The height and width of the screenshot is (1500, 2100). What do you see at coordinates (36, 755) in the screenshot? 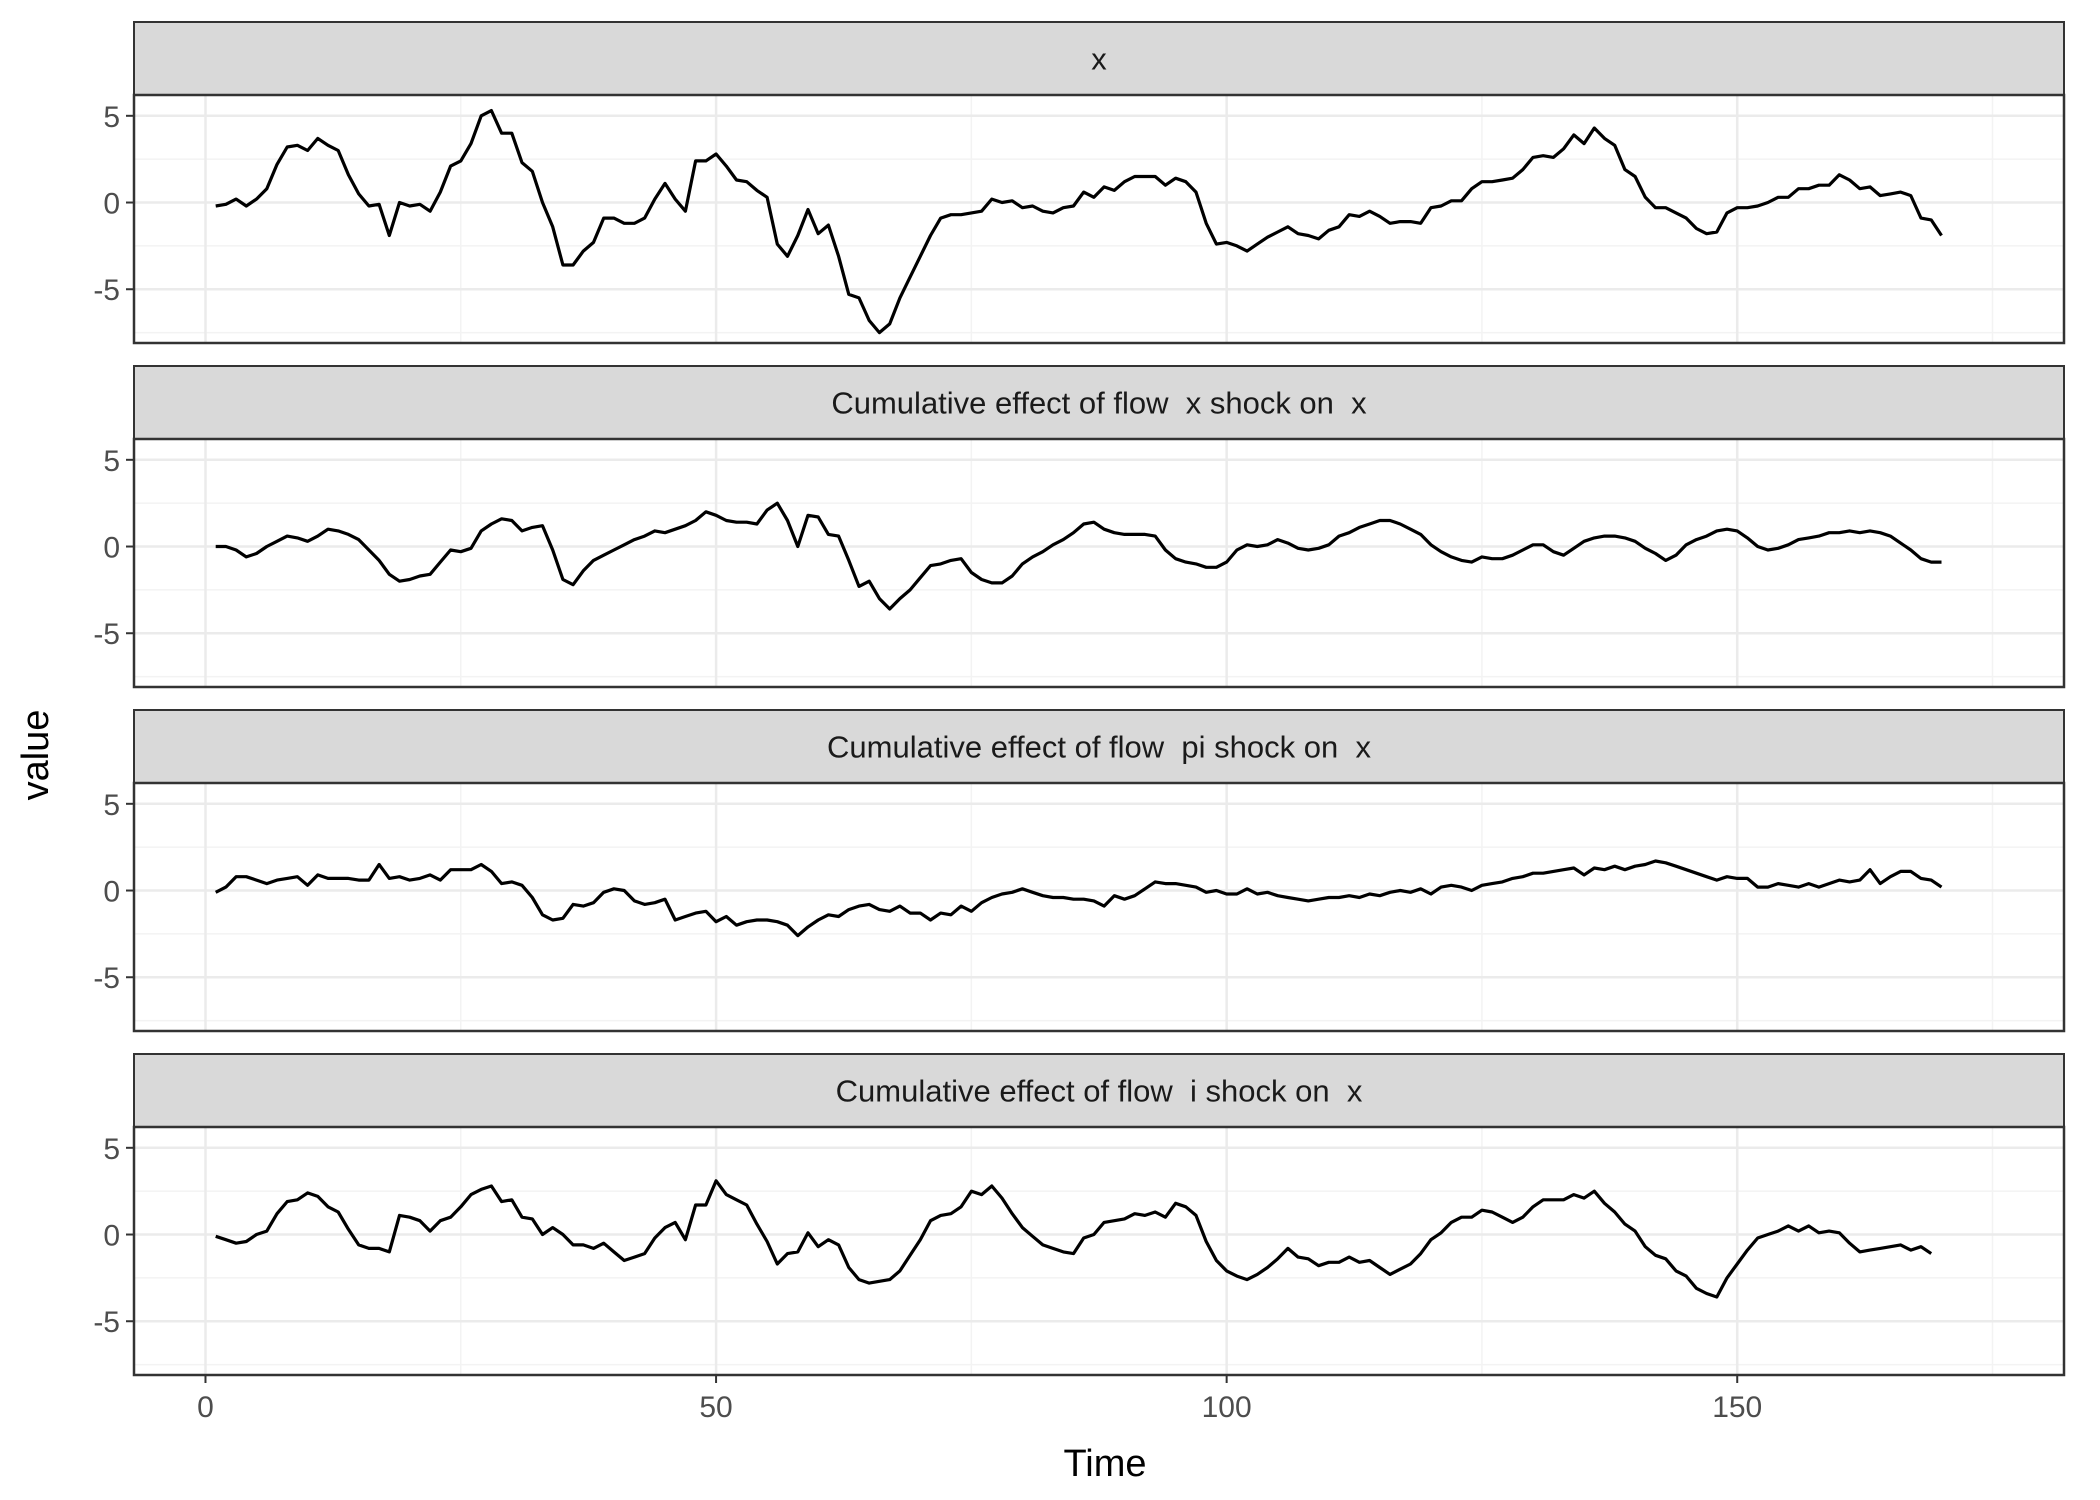
I see `y-axis-title: value` at bounding box center [36, 755].